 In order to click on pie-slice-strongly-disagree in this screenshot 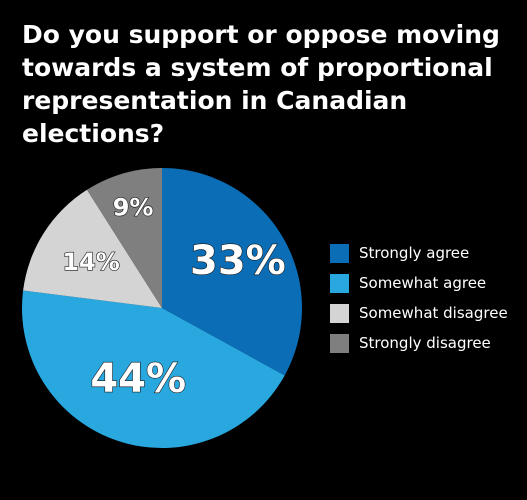, I will do `click(124, 238)`.